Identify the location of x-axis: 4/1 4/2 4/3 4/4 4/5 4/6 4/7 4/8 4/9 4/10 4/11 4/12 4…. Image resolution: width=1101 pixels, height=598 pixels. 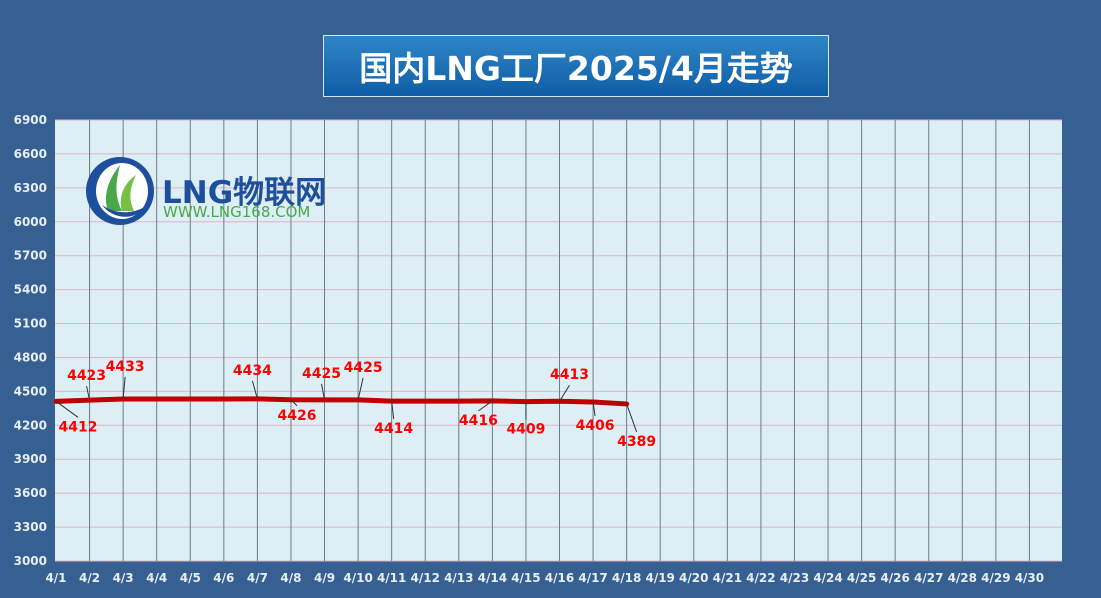
(544, 578).